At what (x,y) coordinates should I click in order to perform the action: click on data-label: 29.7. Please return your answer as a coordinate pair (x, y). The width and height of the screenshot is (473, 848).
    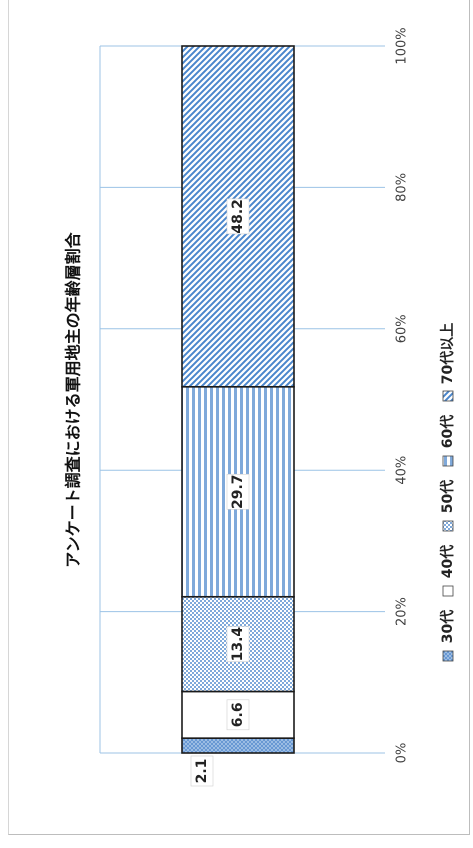
    Looking at the image, I should click on (238, 491).